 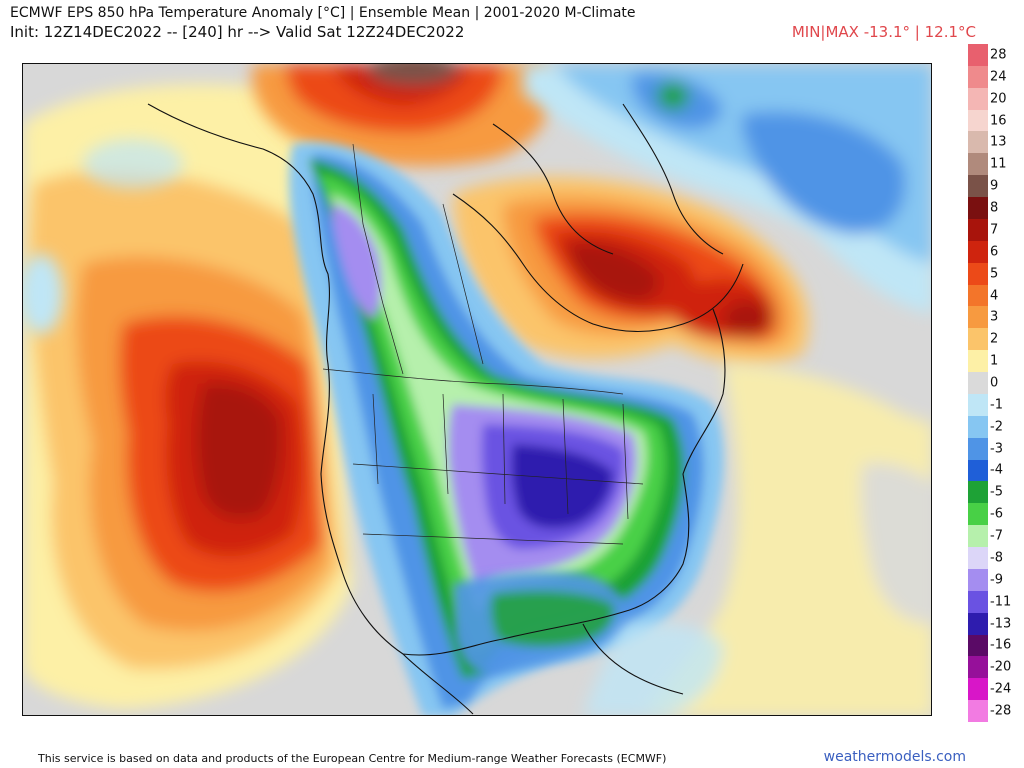 I want to click on legend-label: 4, so click(x=994, y=295).